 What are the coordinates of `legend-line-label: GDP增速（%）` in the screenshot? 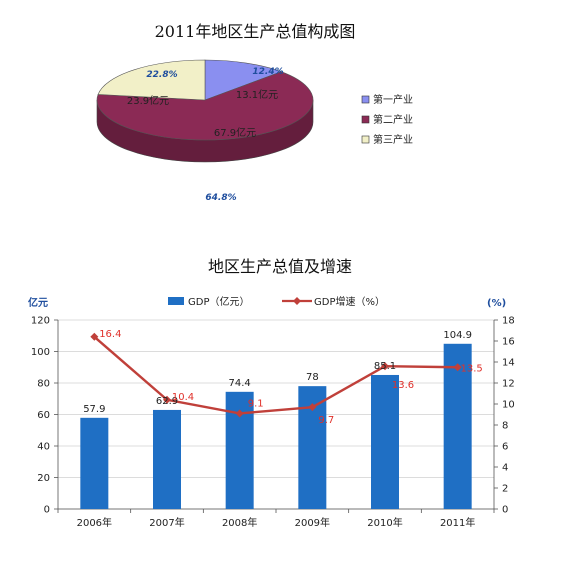 It's located at (349, 301).